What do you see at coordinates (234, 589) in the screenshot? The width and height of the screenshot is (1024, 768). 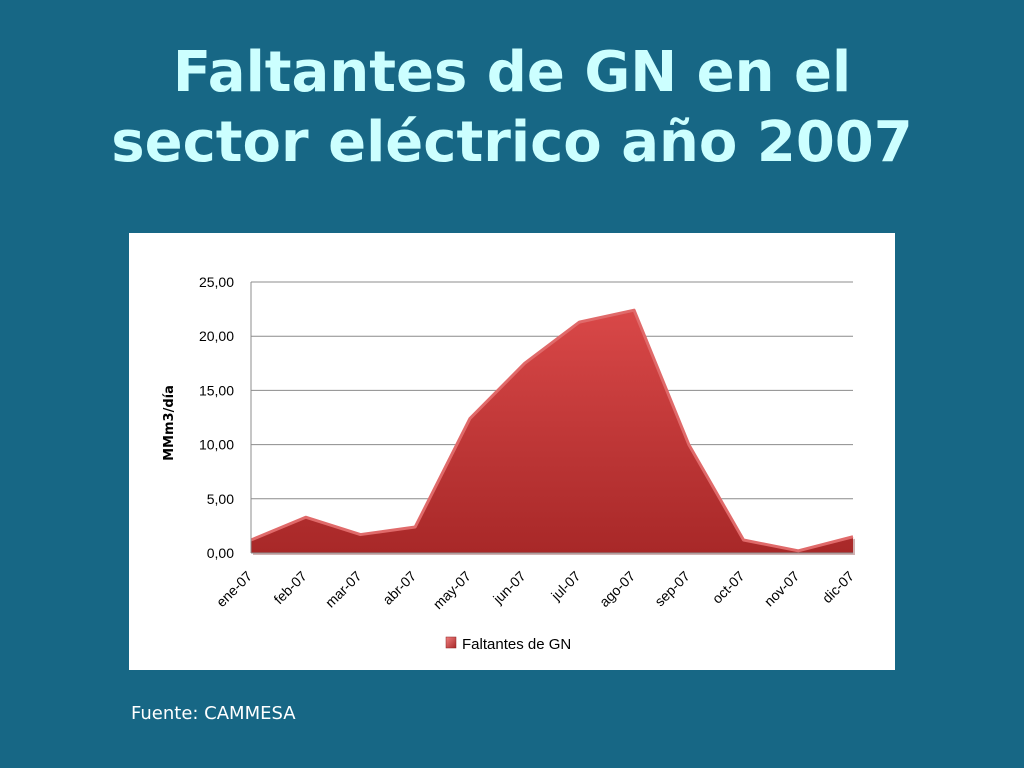 I see `x-tick-label: ene-07` at bounding box center [234, 589].